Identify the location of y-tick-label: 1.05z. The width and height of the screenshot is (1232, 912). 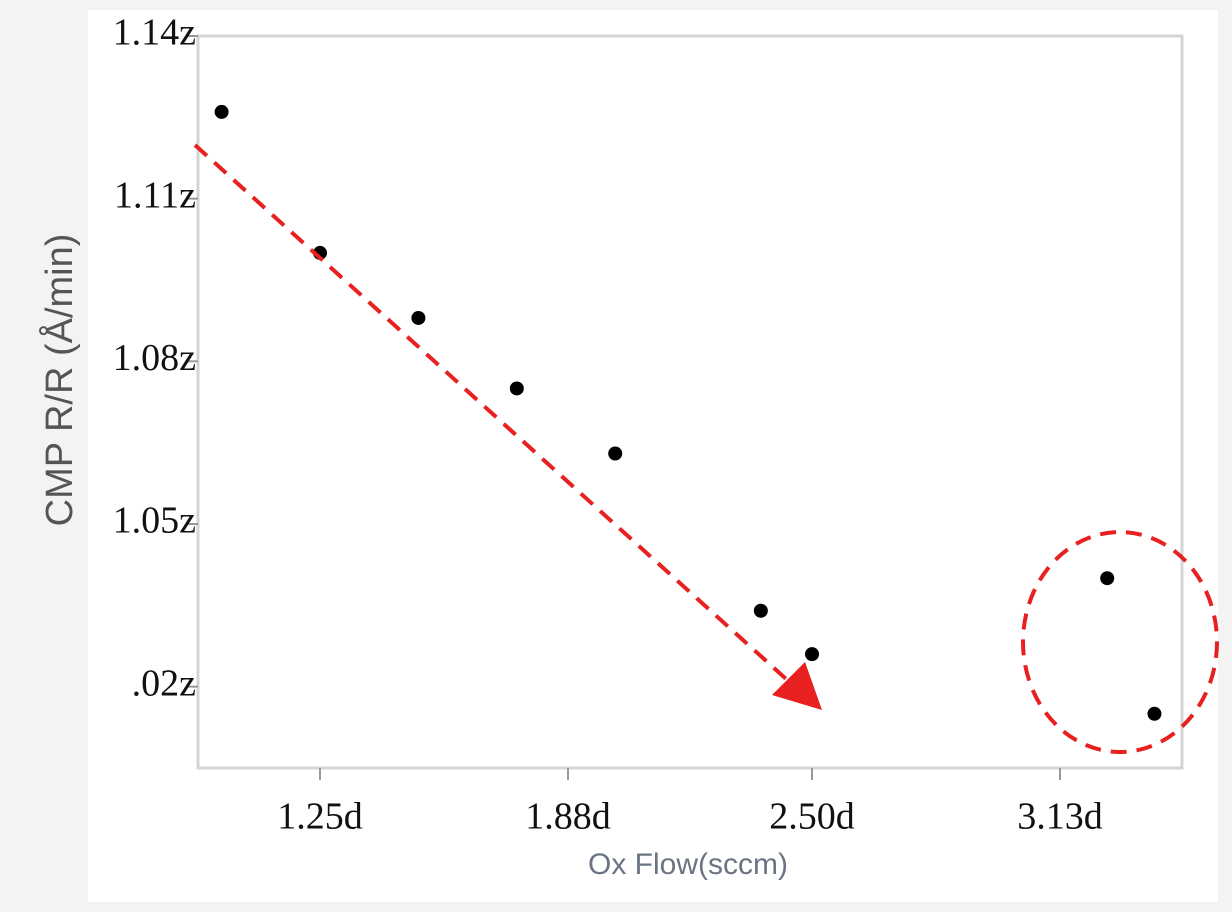
(154, 521).